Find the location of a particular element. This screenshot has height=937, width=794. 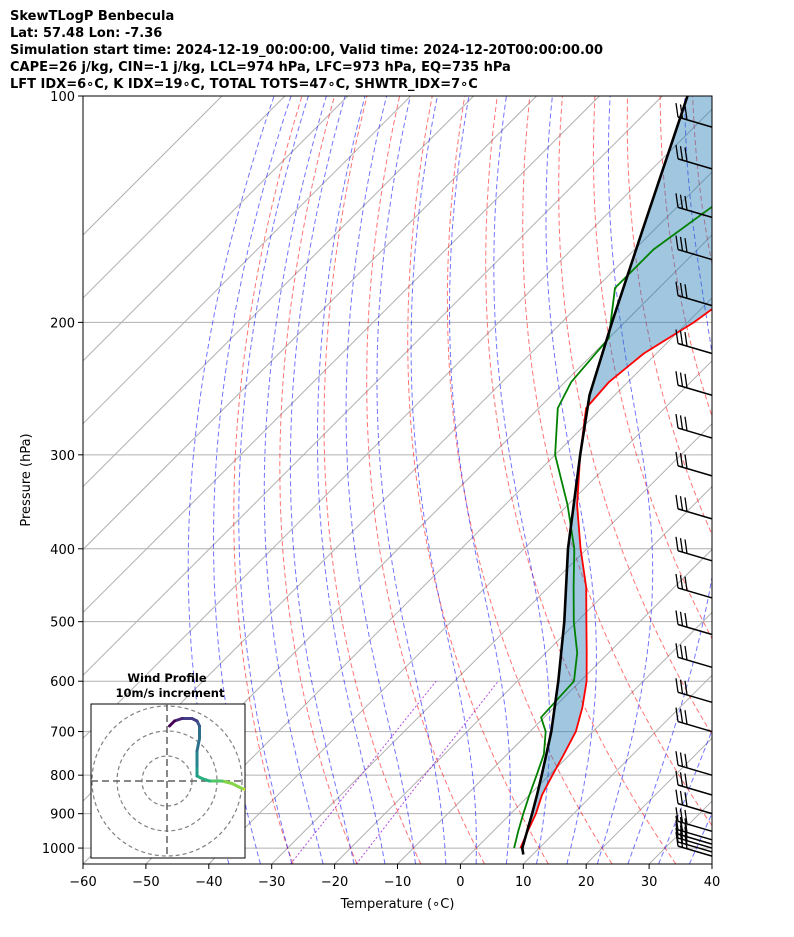

hodograph-inset is located at coordinates (174, 781).